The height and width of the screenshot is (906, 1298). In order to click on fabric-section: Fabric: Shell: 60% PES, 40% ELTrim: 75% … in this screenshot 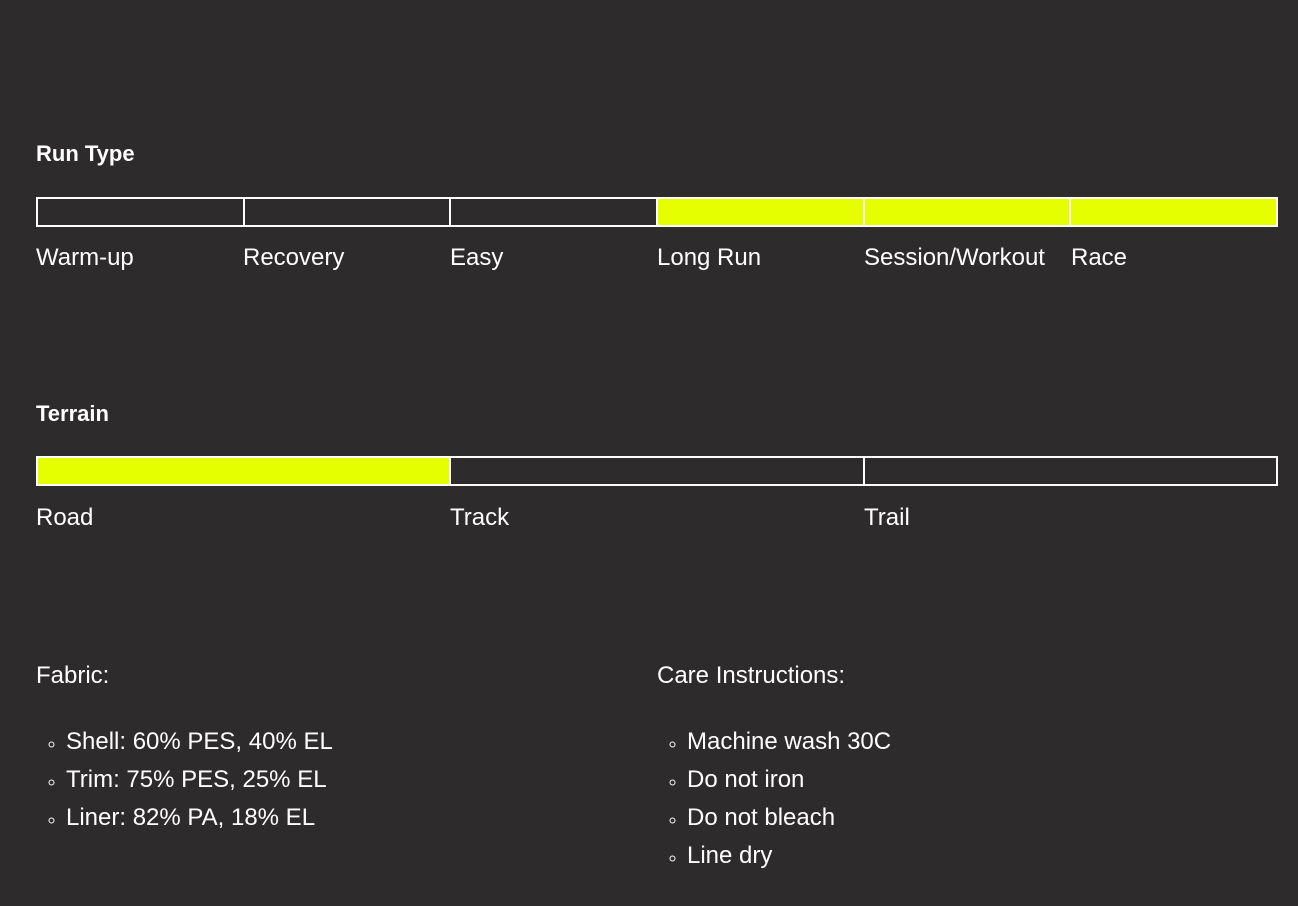, I will do `click(184, 752)`.